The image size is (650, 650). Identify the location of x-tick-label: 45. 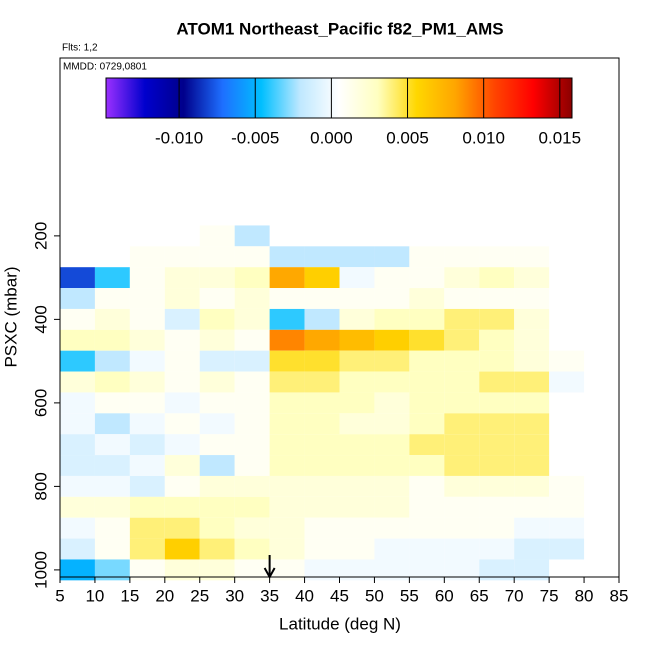
(339, 595).